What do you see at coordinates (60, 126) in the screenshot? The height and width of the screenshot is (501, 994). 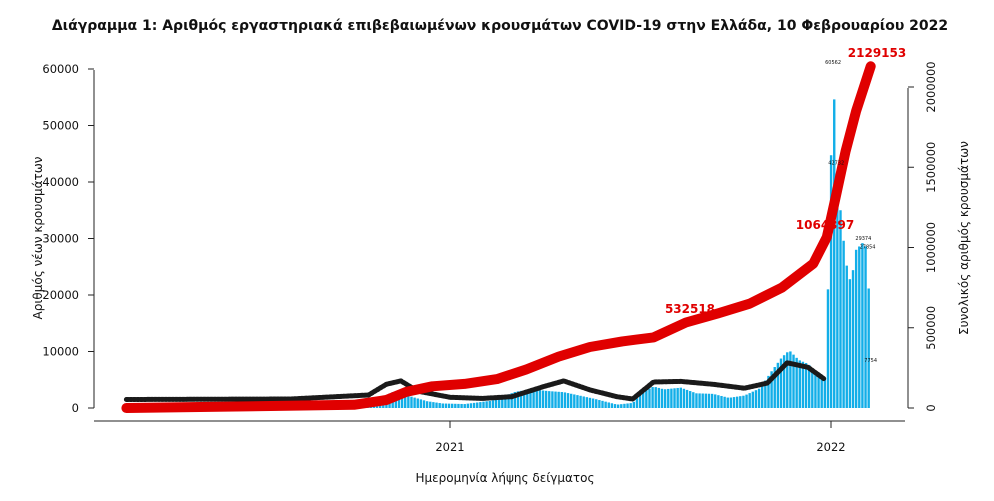 I see `y-tick-label: 50000` at bounding box center [60, 126].